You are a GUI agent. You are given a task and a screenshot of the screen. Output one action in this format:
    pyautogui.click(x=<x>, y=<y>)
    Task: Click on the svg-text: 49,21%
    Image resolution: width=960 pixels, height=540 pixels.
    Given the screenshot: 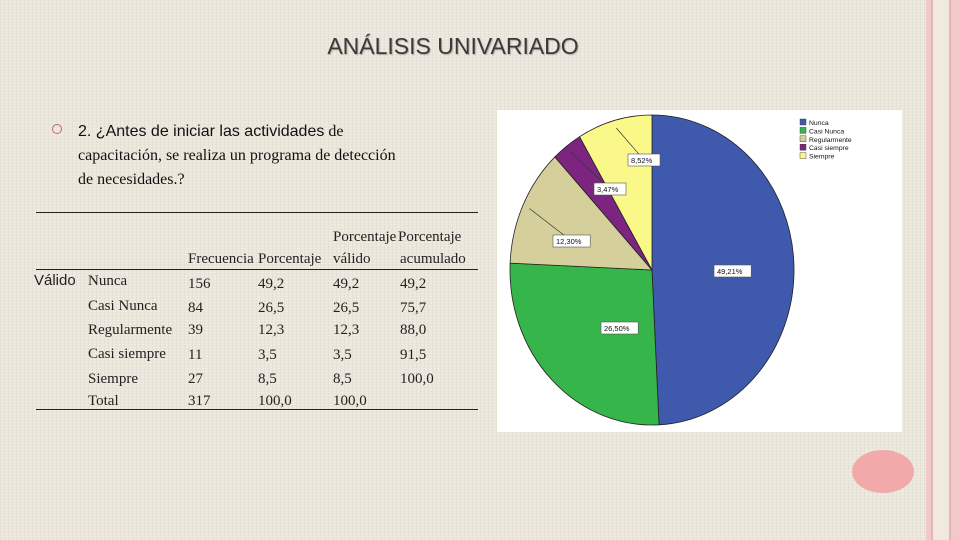 What is the action you would take?
    pyautogui.click(x=730, y=271)
    